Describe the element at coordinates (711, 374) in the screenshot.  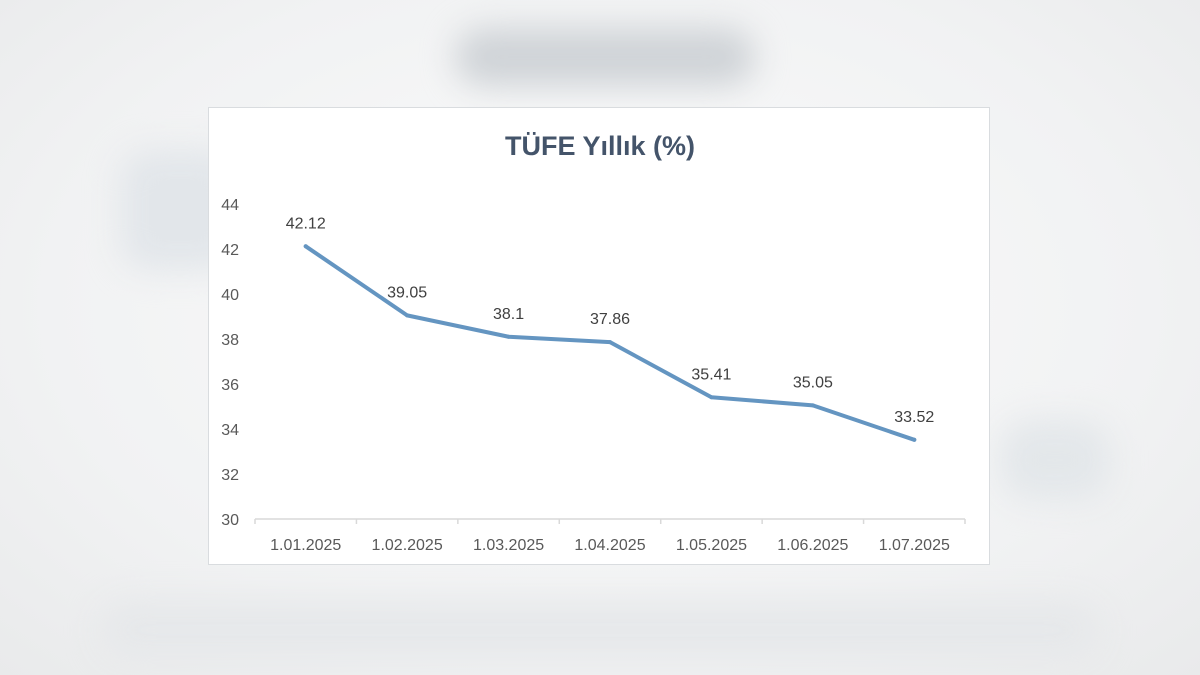
I see `data-label: 35.41` at that location.